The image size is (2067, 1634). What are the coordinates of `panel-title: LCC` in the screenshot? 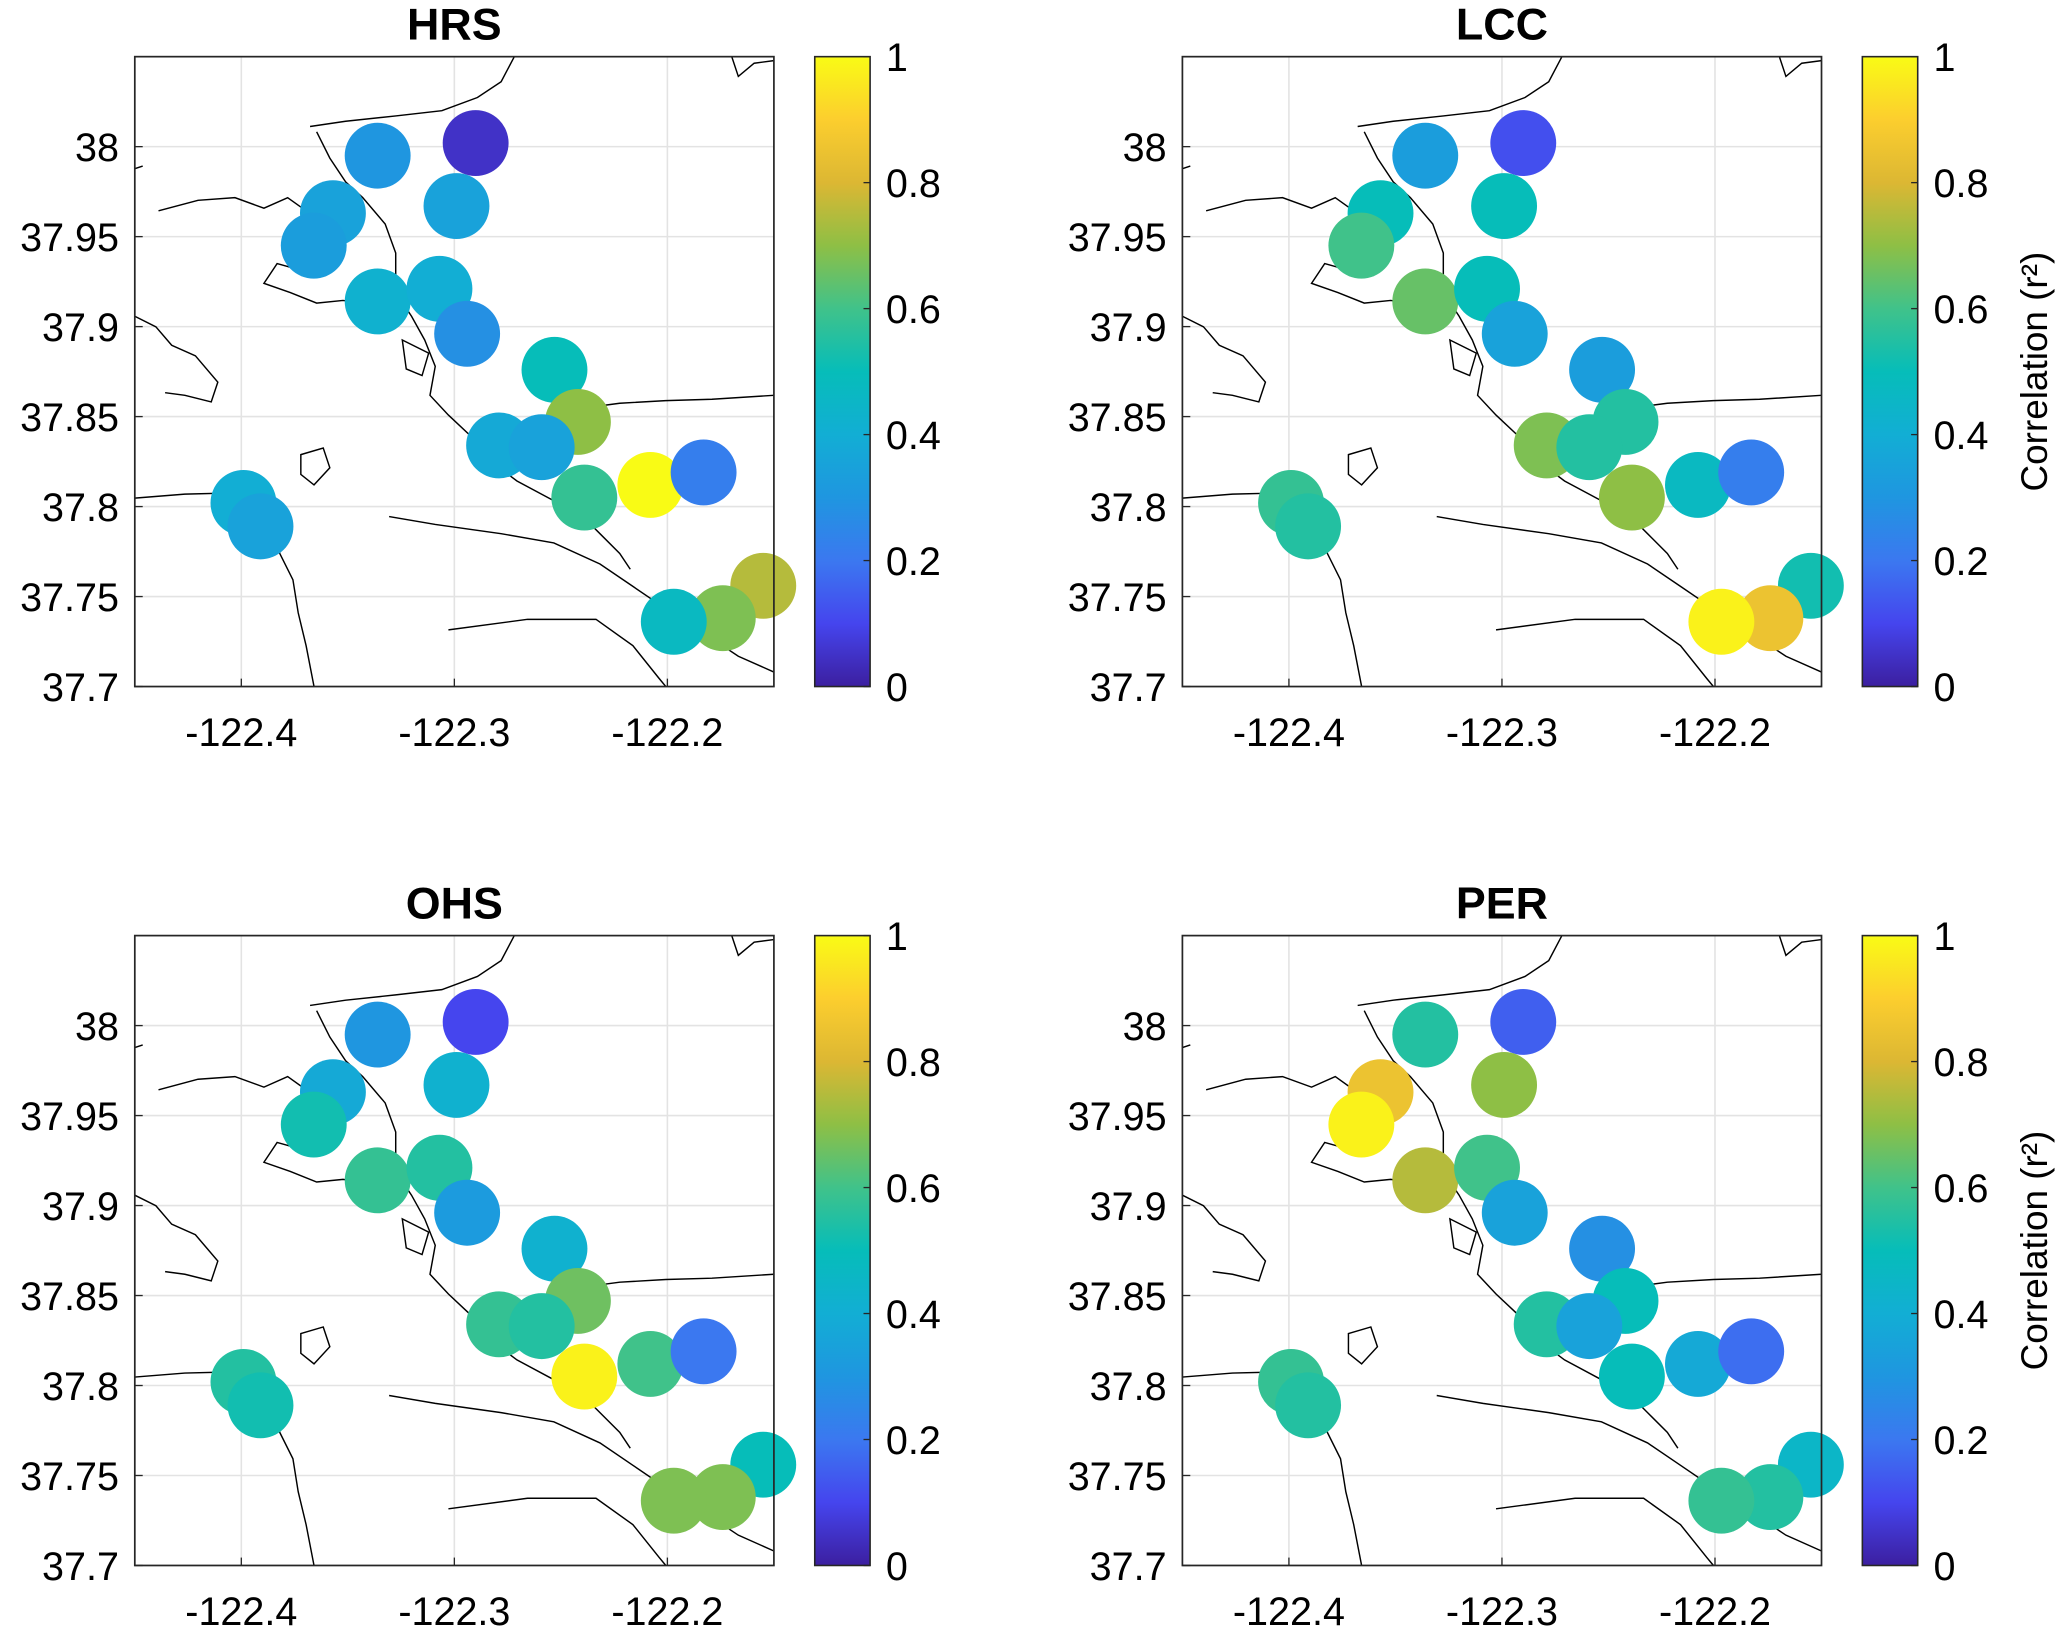 It's located at (1502, 25).